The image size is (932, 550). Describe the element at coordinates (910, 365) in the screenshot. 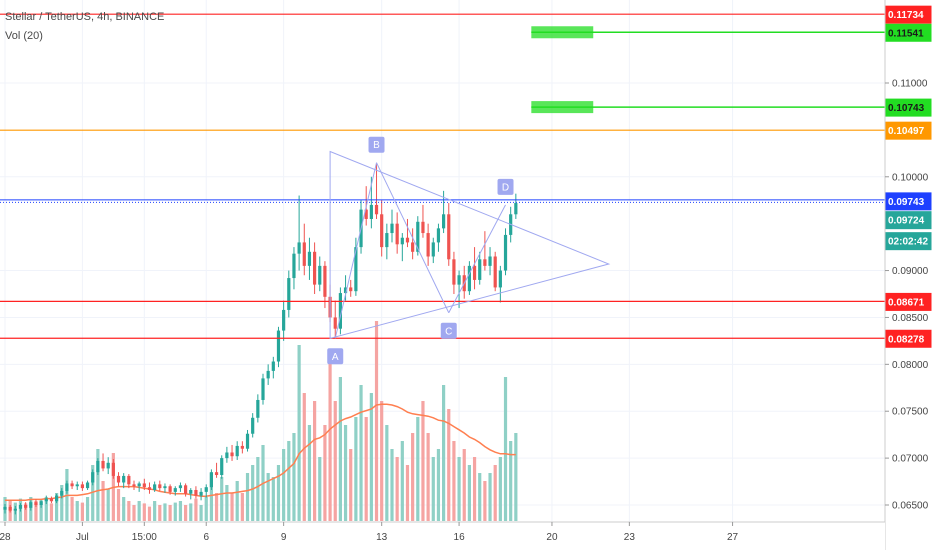

I see `price-axis-tick-label: 0.08000` at that location.